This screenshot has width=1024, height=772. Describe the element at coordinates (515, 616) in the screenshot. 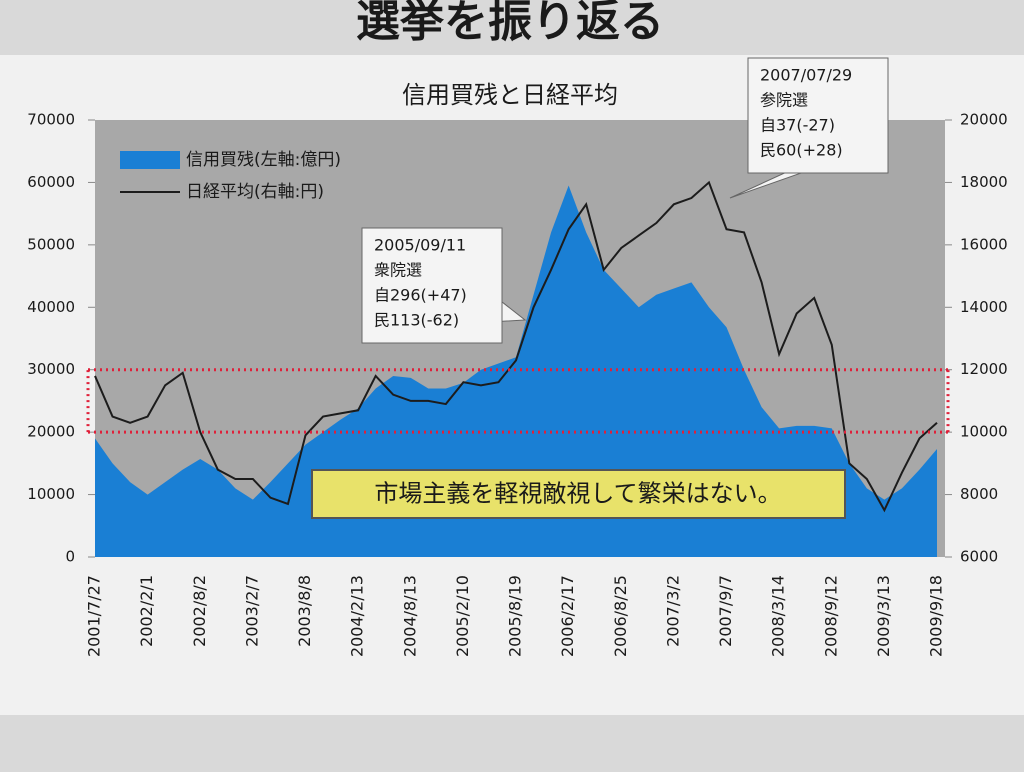

I see `x-tick-label: 2005/8/19` at that location.